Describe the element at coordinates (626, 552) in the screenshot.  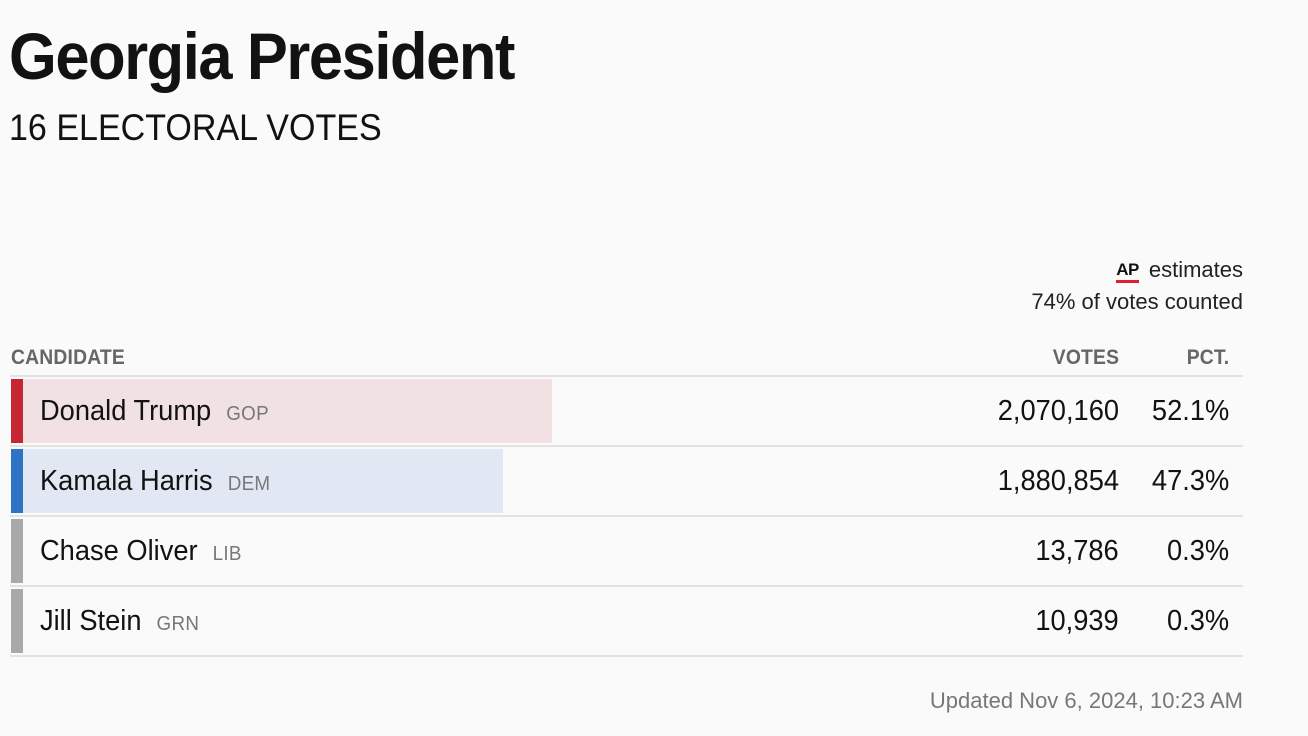
I see `candidate-row: Chase Oliver LIB 13,786 0.3%` at that location.